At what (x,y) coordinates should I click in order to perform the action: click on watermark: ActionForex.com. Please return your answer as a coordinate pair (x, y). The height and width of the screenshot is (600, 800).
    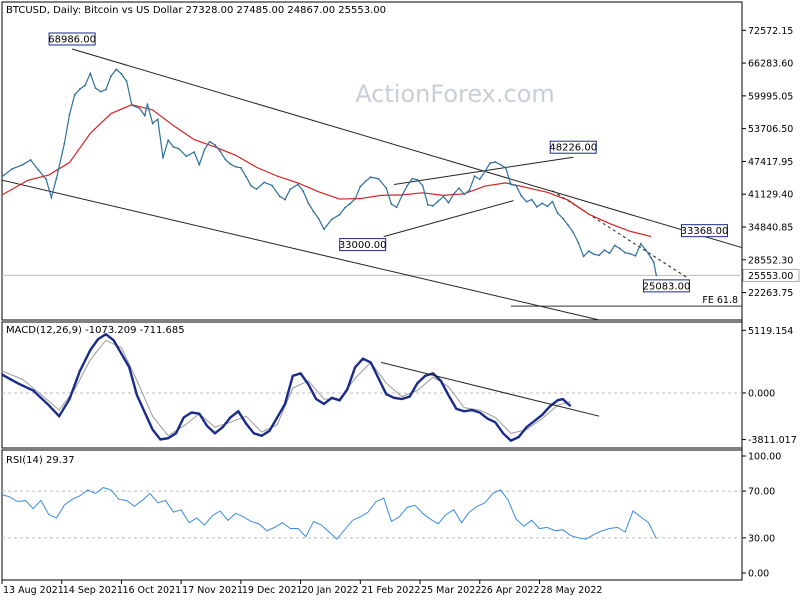
    Looking at the image, I should click on (455, 94).